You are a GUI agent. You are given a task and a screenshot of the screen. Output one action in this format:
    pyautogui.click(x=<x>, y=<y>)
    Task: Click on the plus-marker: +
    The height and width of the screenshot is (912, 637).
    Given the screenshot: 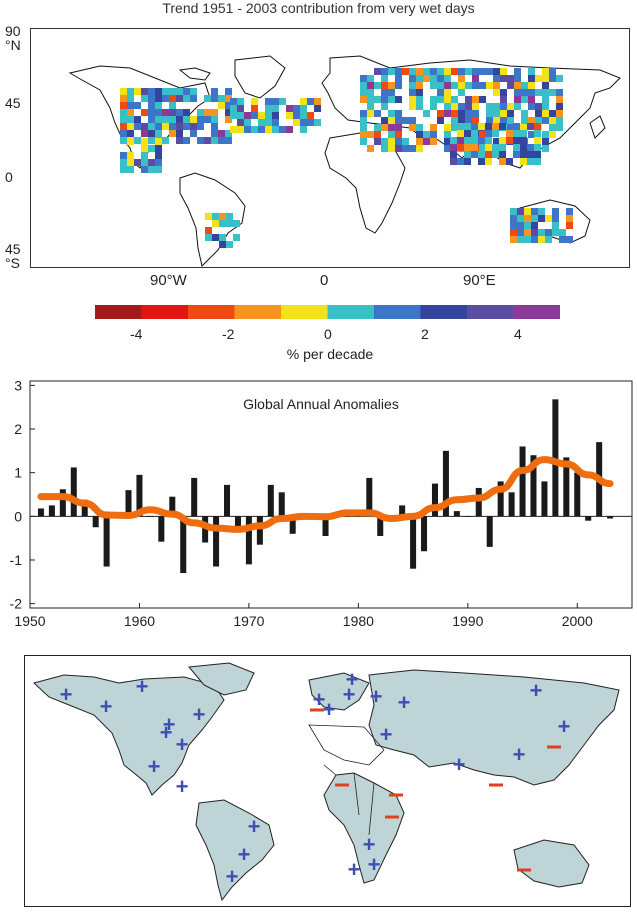 What is the action you would take?
    pyautogui.click(x=354, y=869)
    